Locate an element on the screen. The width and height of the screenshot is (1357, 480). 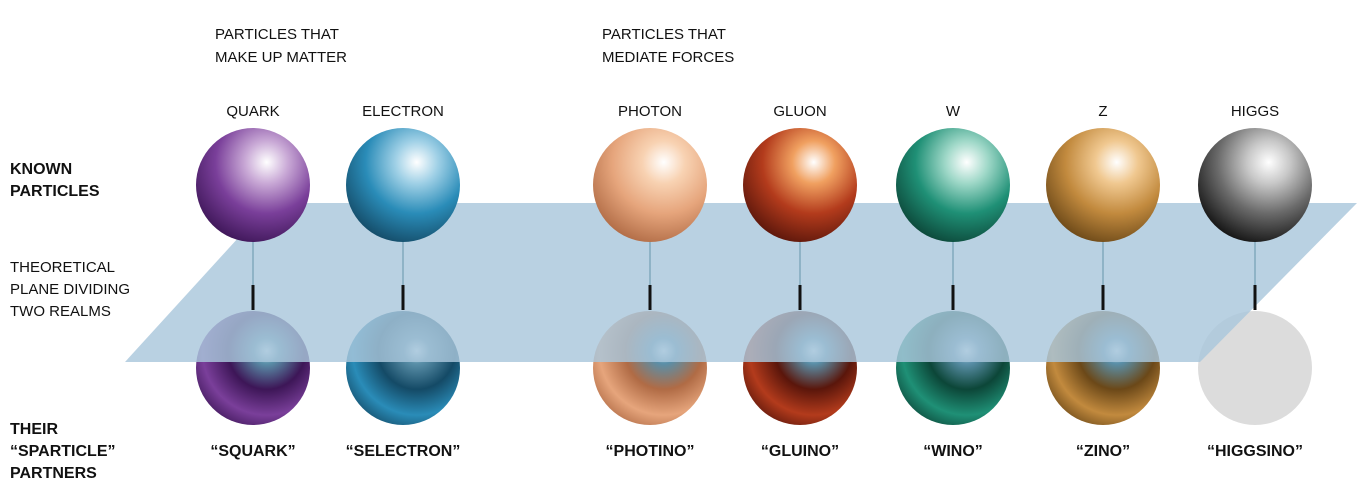
label: PARTNERS is located at coordinates (53, 472).